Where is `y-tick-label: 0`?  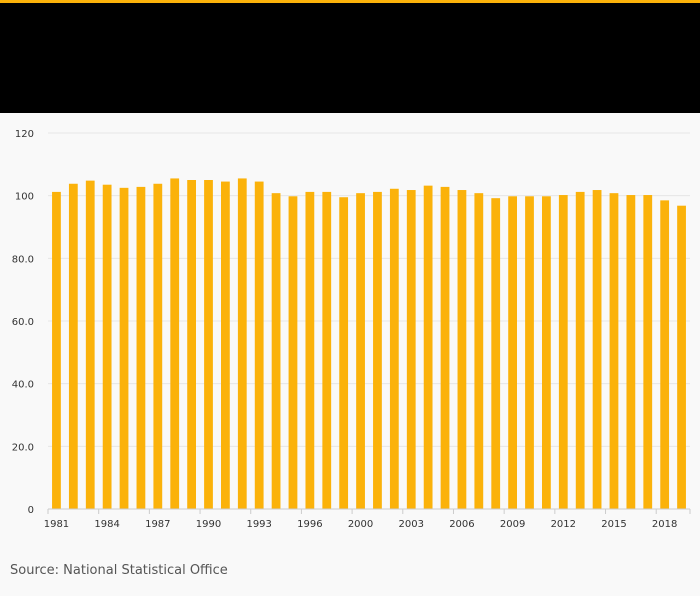 y-tick-label: 0 is located at coordinates (31, 510).